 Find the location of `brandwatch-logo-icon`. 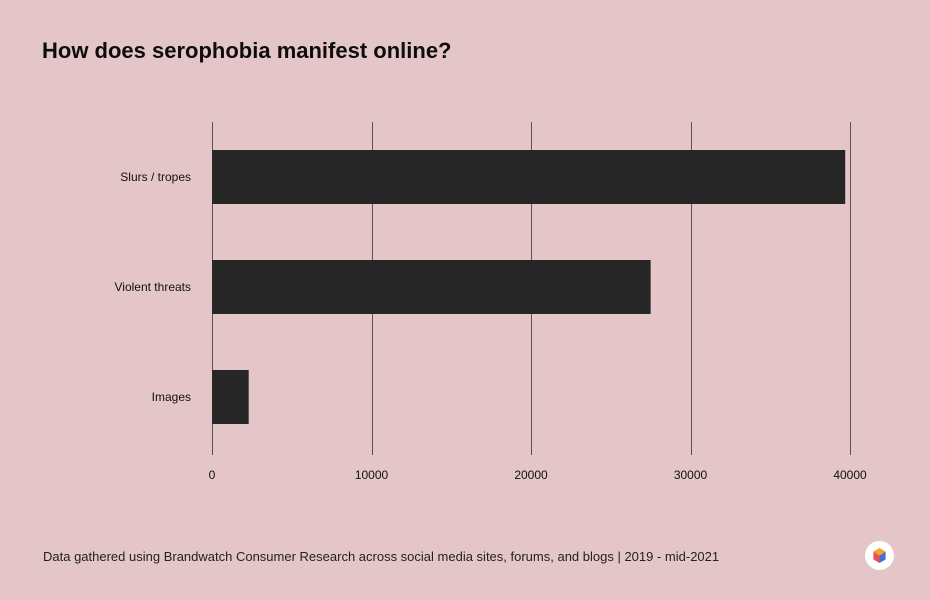

brandwatch-logo-icon is located at coordinates (879, 555).